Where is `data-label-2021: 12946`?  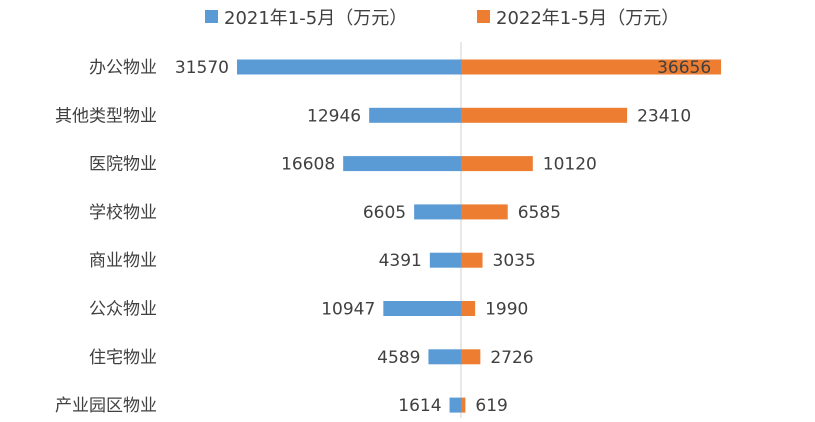
data-label-2021: 12946 is located at coordinates (334, 116).